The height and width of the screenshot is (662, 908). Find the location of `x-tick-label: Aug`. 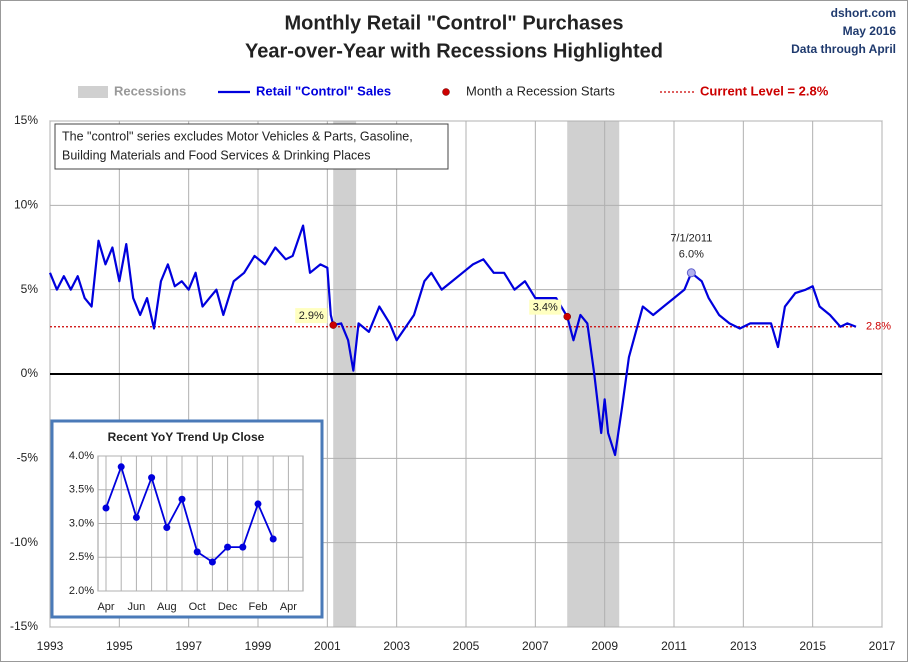

x-tick-label: Aug is located at coordinates (167, 607).